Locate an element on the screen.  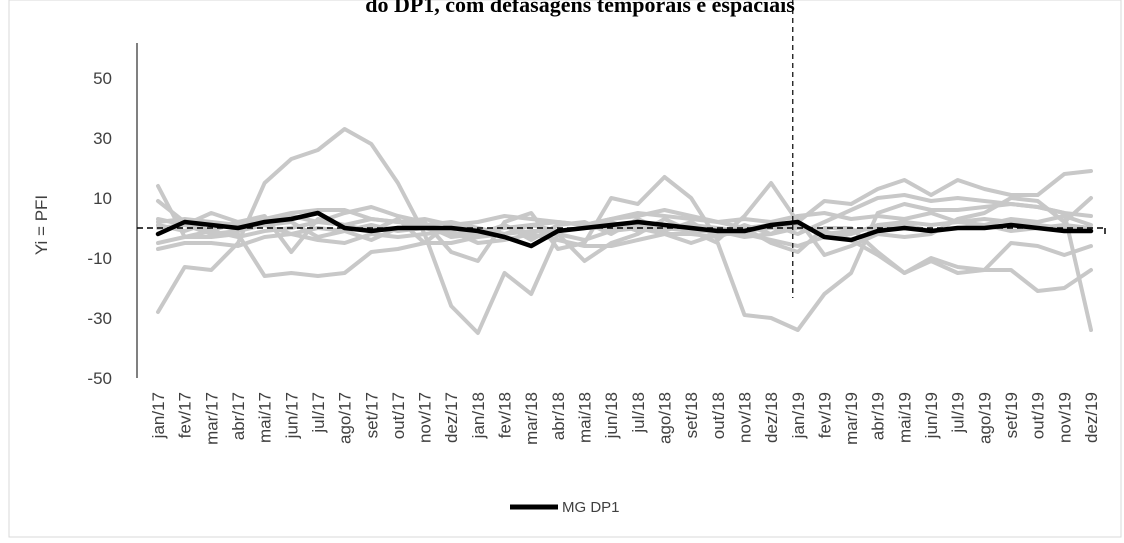
x-tick-label: abr/18 is located at coordinates (558, 416).